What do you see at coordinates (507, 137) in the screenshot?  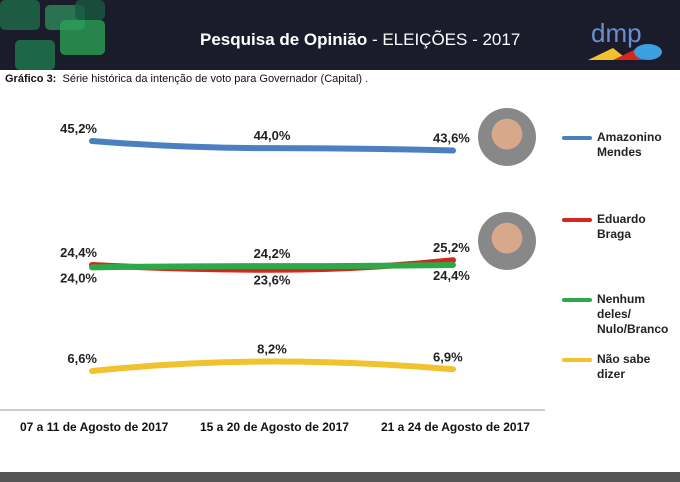 I see `candidate-photo-amazonino` at bounding box center [507, 137].